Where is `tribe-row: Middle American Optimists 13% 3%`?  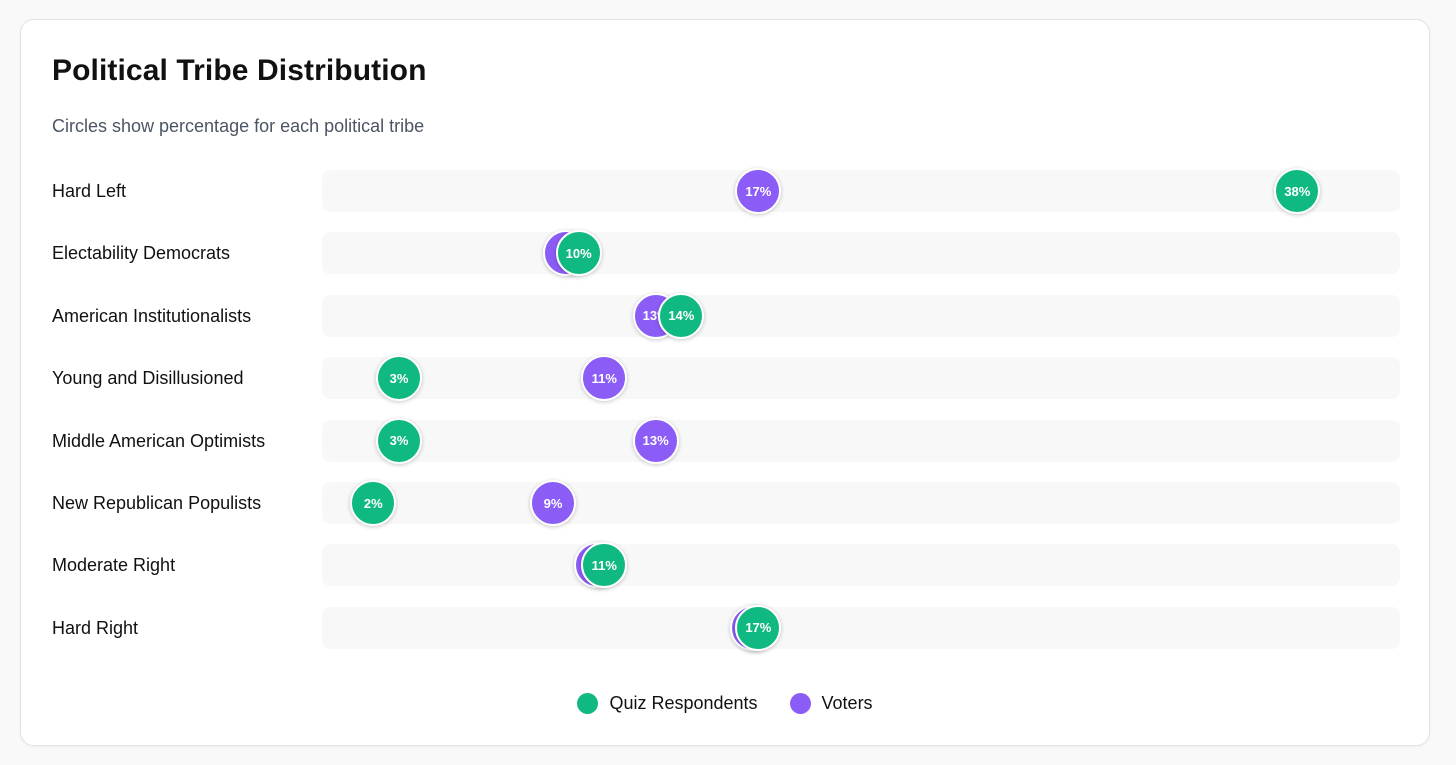 tribe-row: Middle American Optimists 13% 3% is located at coordinates (725, 440).